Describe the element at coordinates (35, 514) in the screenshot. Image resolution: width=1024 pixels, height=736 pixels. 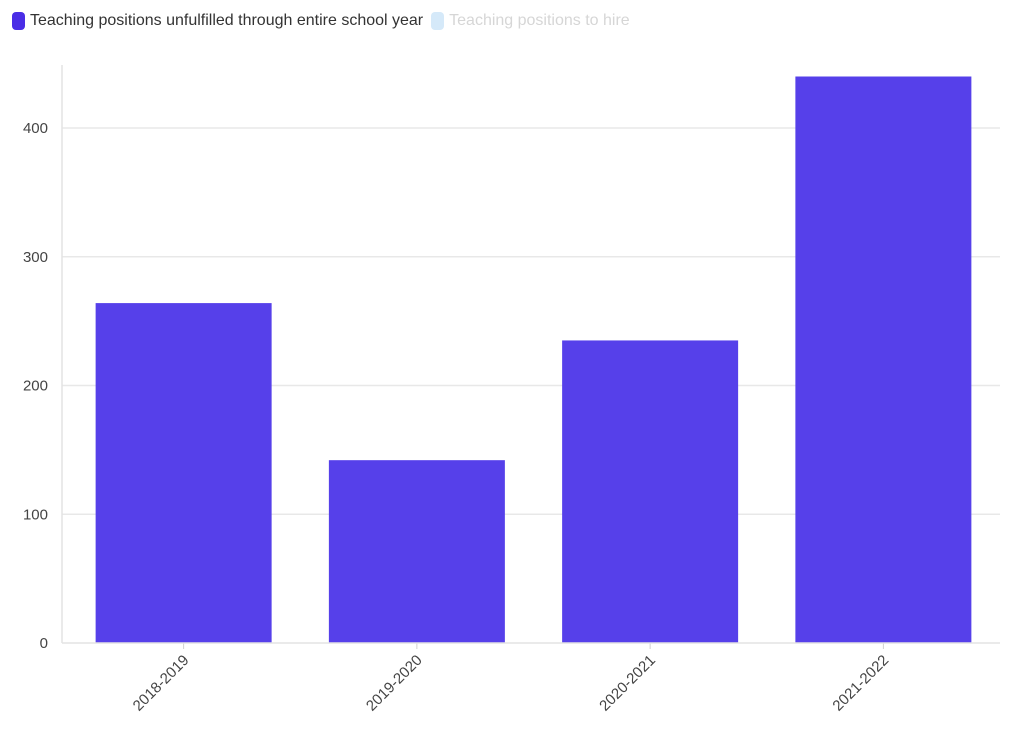
I see `y-tick-label: 100` at that location.